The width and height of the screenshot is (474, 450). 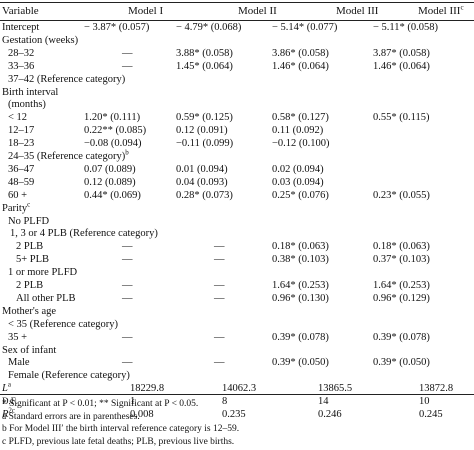 What do you see at coordinates (146, 11) in the screenshot?
I see `header-model-1: Model I` at bounding box center [146, 11].